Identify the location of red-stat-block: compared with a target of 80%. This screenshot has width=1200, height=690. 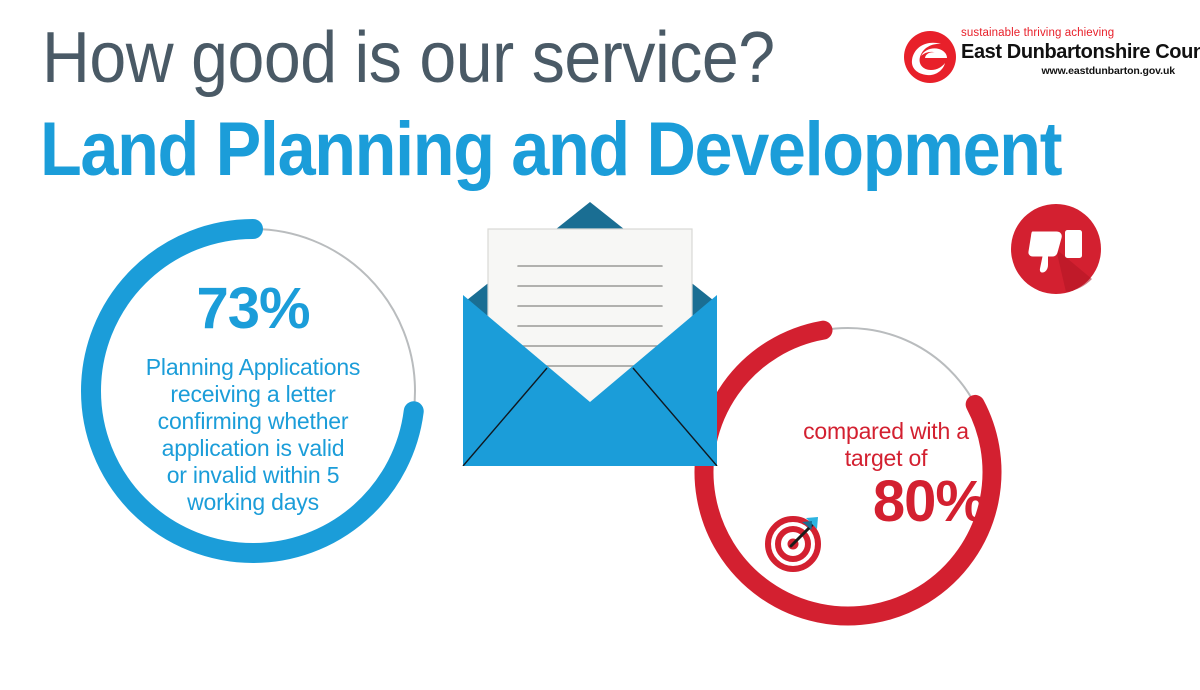
(876, 495).